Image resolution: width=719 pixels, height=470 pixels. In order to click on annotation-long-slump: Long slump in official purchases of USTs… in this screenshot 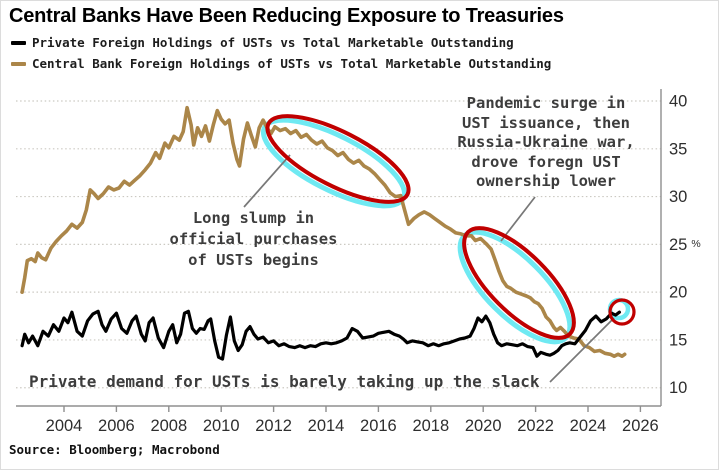, I will do `click(253, 239)`.